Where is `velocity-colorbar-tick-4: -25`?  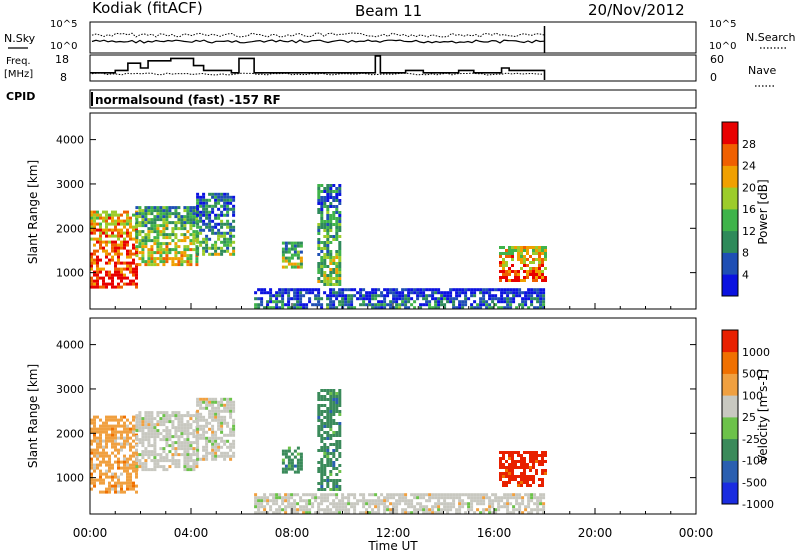 velocity-colorbar-tick-4: -25 is located at coordinates (751, 439).